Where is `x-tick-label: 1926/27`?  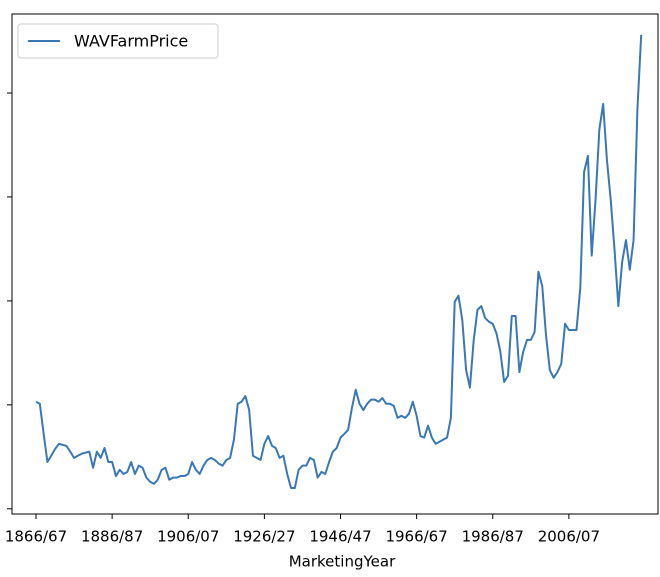 x-tick-label: 1926/27 is located at coordinates (264, 537).